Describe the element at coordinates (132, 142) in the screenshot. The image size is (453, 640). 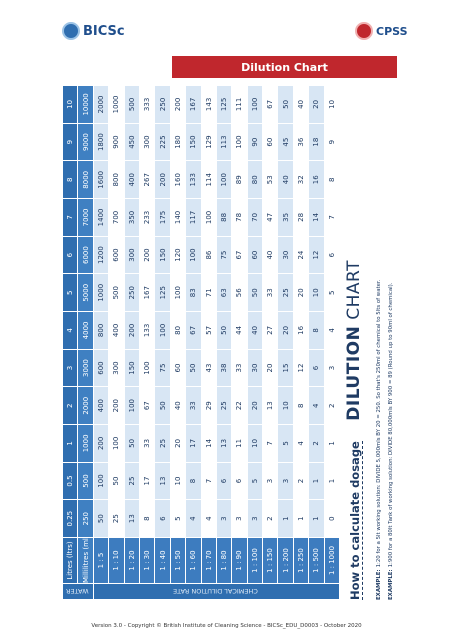
I see `value-cell: 450` at that location.